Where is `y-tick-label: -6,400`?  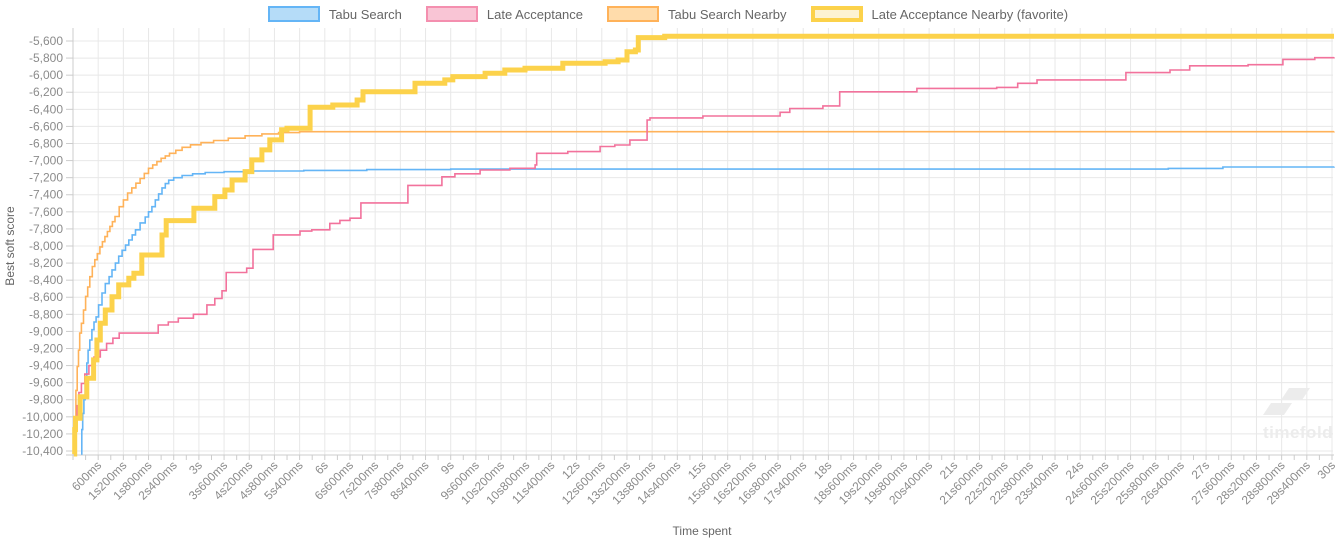 y-tick-label: -6,400 is located at coordinates (46, 109).